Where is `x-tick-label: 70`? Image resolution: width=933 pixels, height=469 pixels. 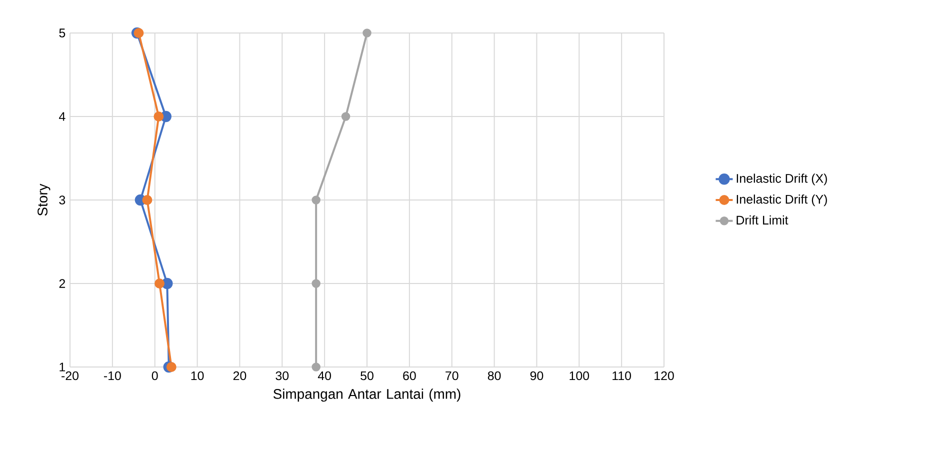
x-tick-label: 70 is located at coordinates (452, 375).